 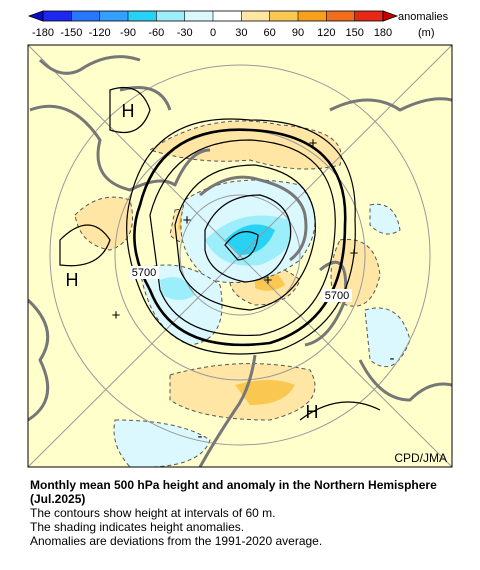 What do you see at coordinates (128, 33) in the screenshot?
I see `colorbar-tick-label: -90` at bounding box center [128, 33].